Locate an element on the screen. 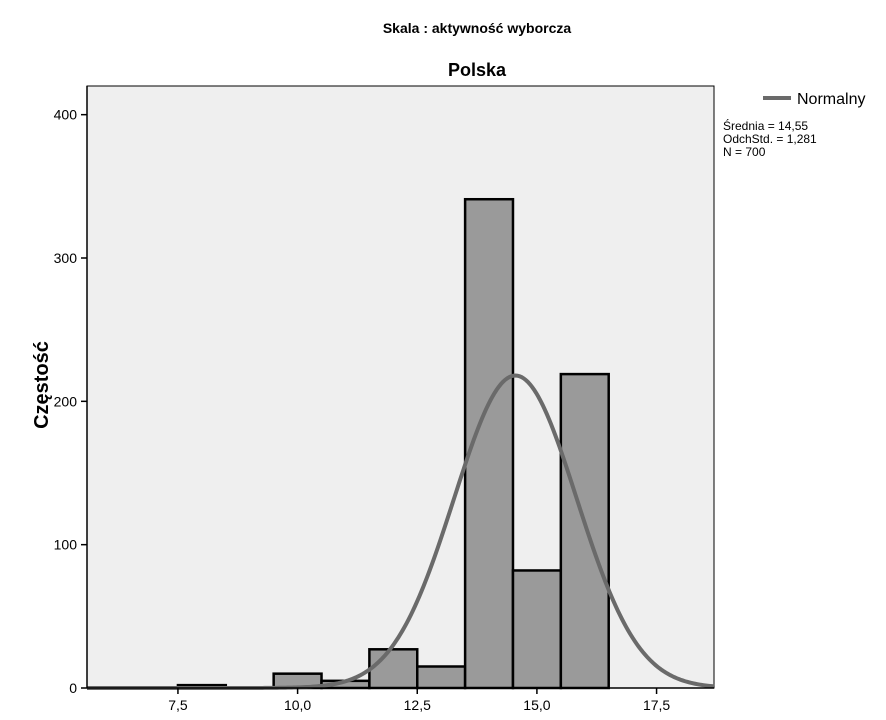 This screenshot has height=720, width=886. x-tick-label: 15,0 is located at coordinates (536, 705).